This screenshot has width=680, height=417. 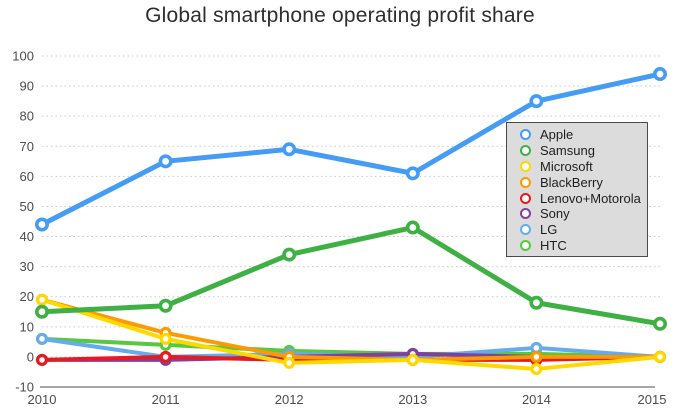 What do you see at coordinates (165, 356) in the screenshot?
I see `data-point-lenovo+motorola-2011` at bounding box center [165, 356].